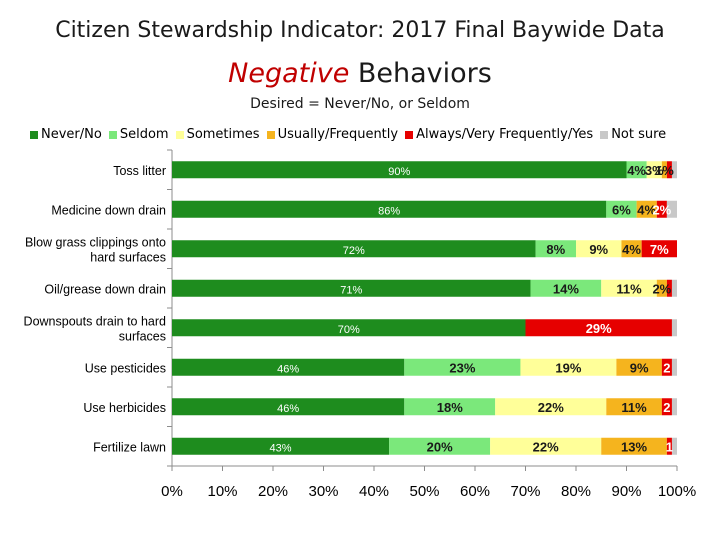 The image size is (720, 540). I want to click on data-label: 72%, so click(354, 251).